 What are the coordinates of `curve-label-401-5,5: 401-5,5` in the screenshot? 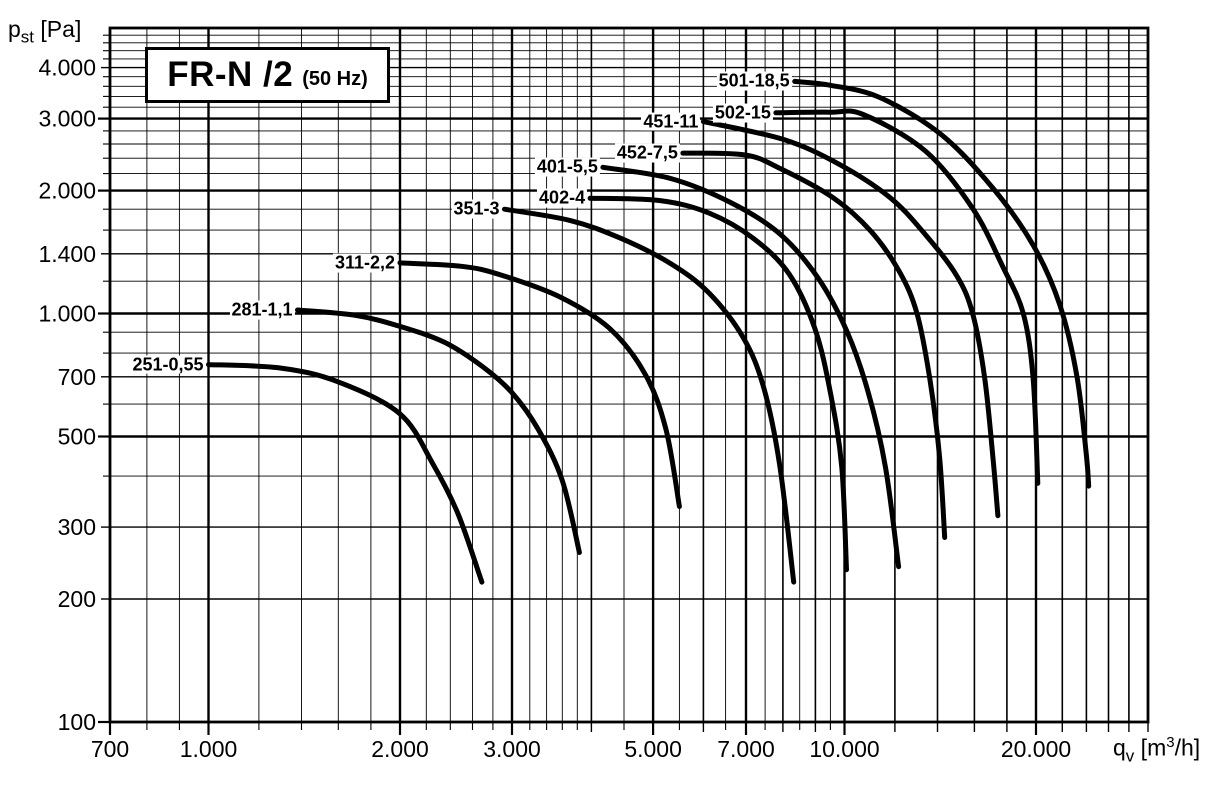 It's located at (567, 166).